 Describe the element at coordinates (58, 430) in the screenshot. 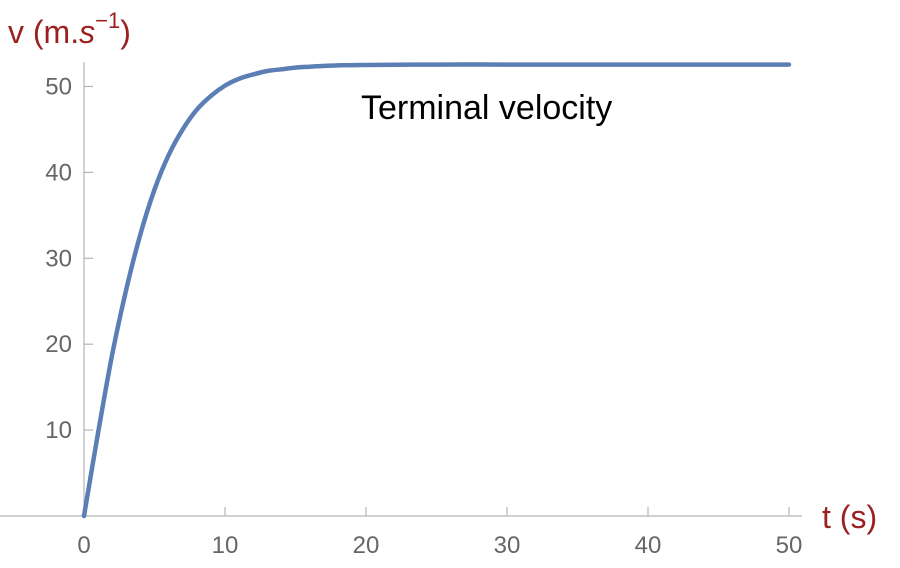

I see `y-tick-label: 10` at that location.